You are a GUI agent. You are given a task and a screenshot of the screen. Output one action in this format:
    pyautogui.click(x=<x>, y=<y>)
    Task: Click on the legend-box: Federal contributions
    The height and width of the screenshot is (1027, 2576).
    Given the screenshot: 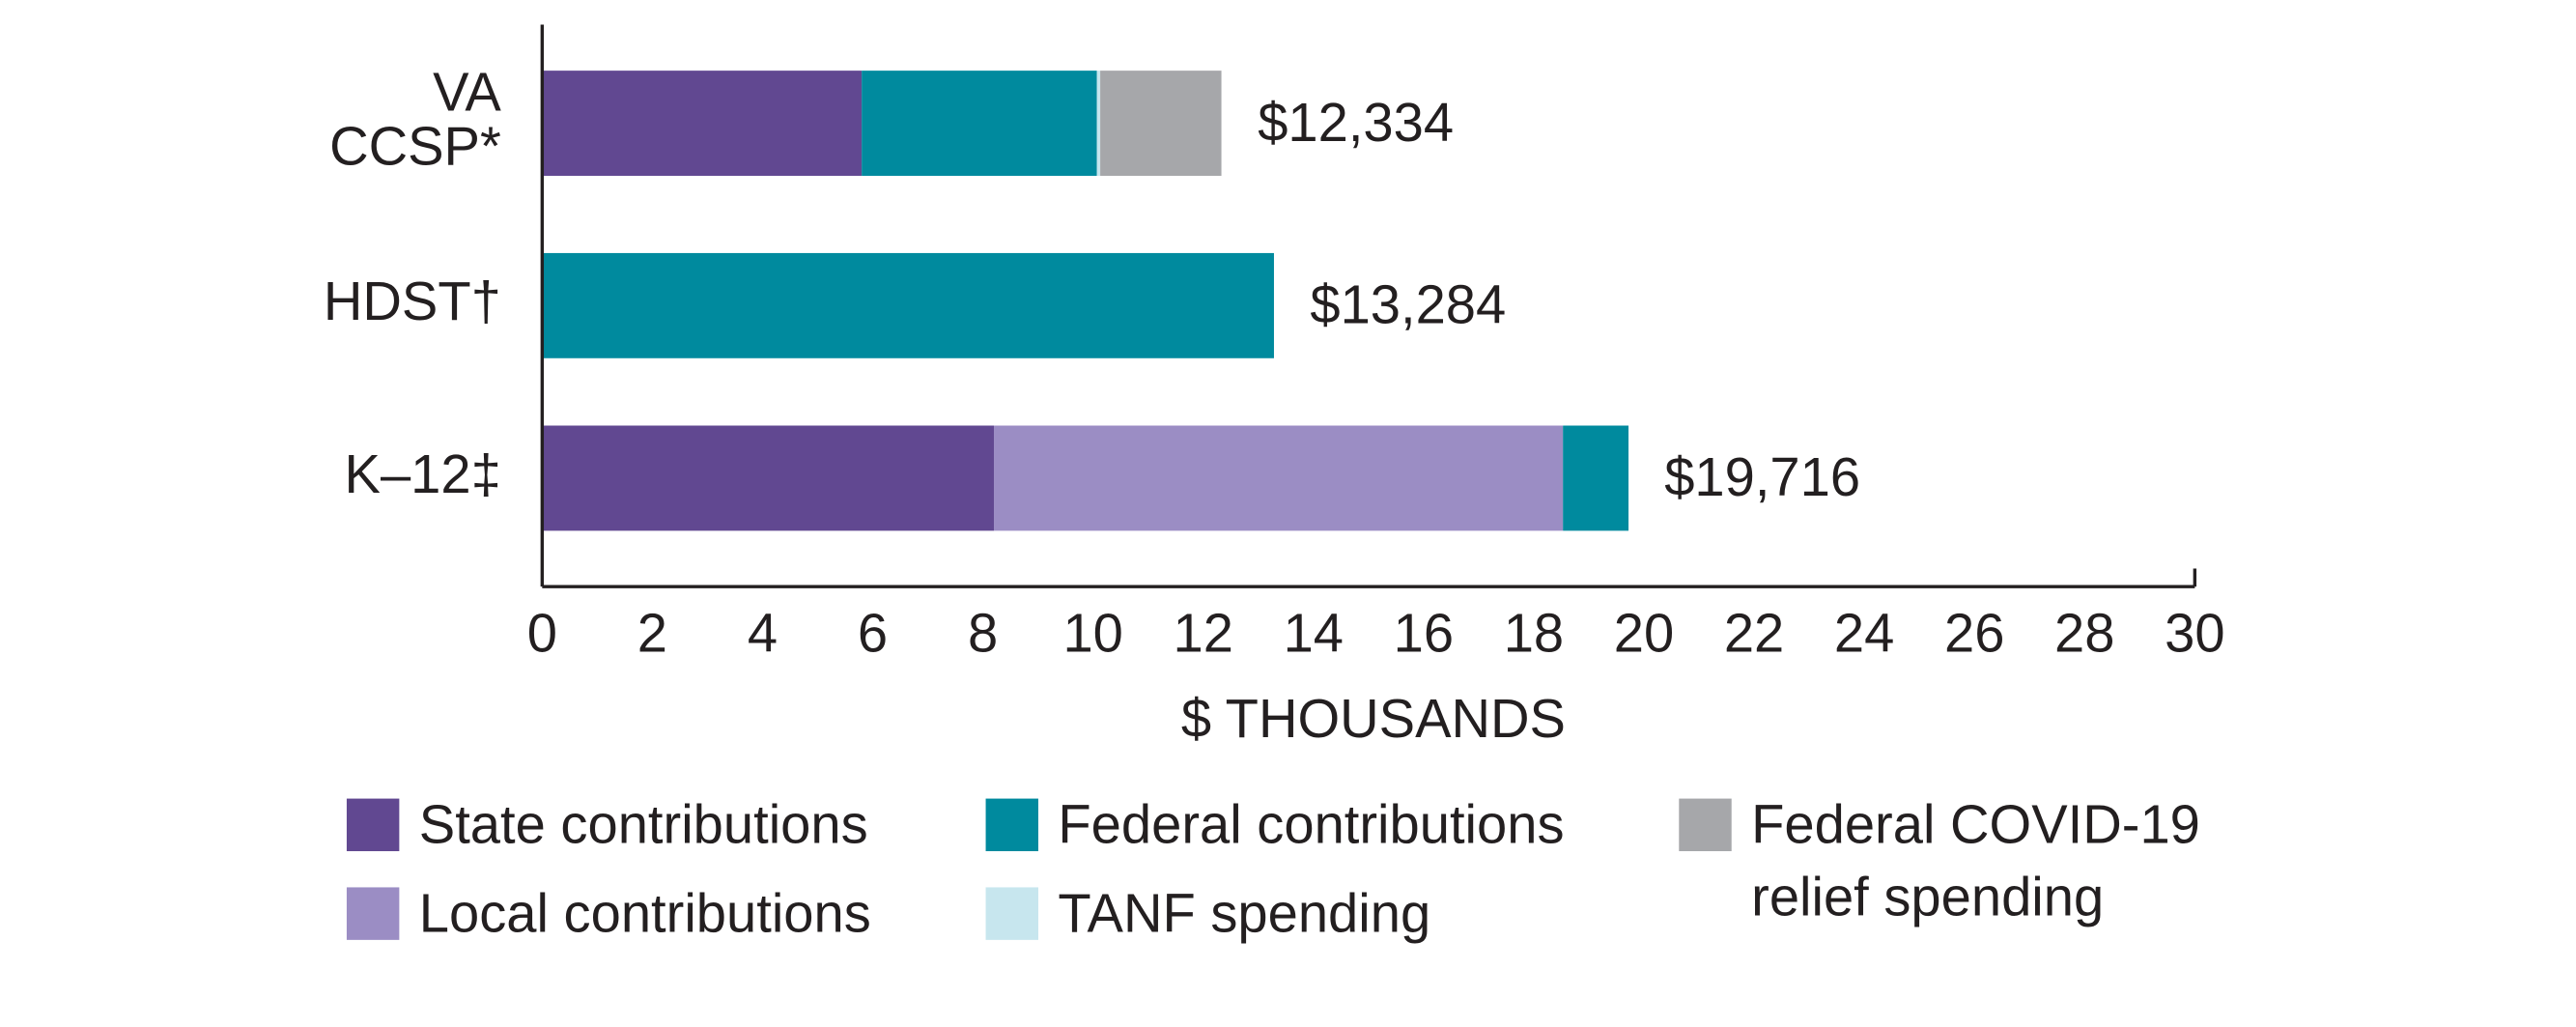 What is the action you would take?
    pyautogui.click(x=1311, y=824)
    